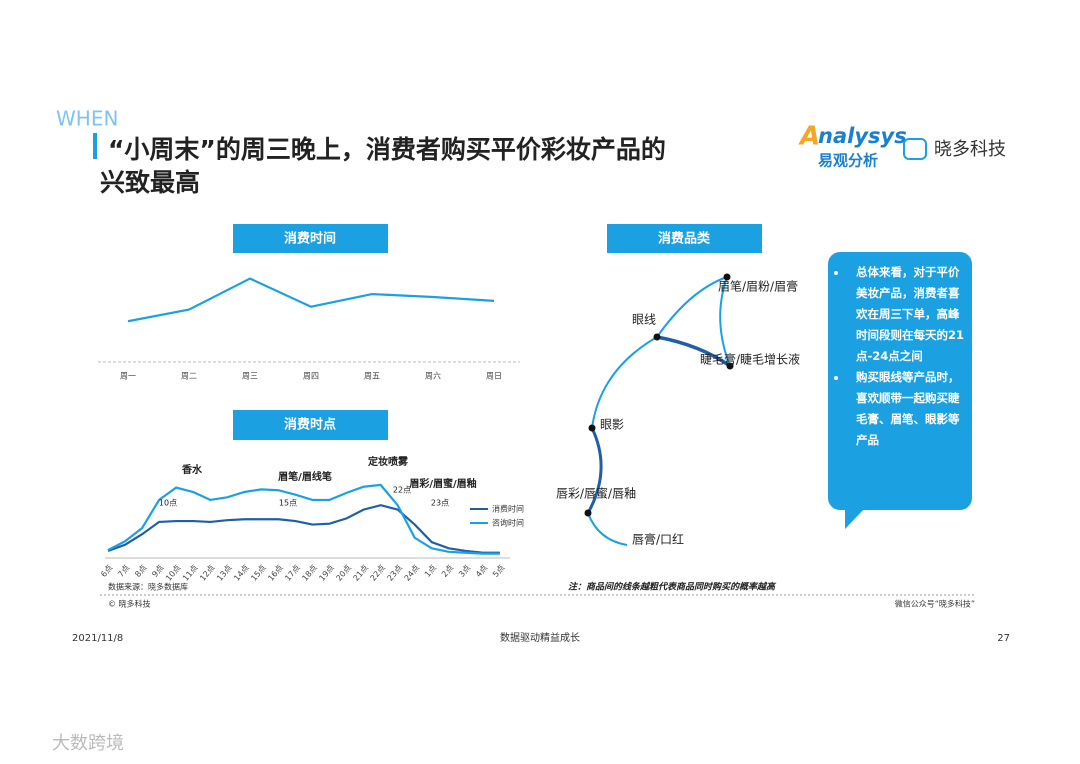  I want to click on diagram-title: 消费品类, so click(684, 239).